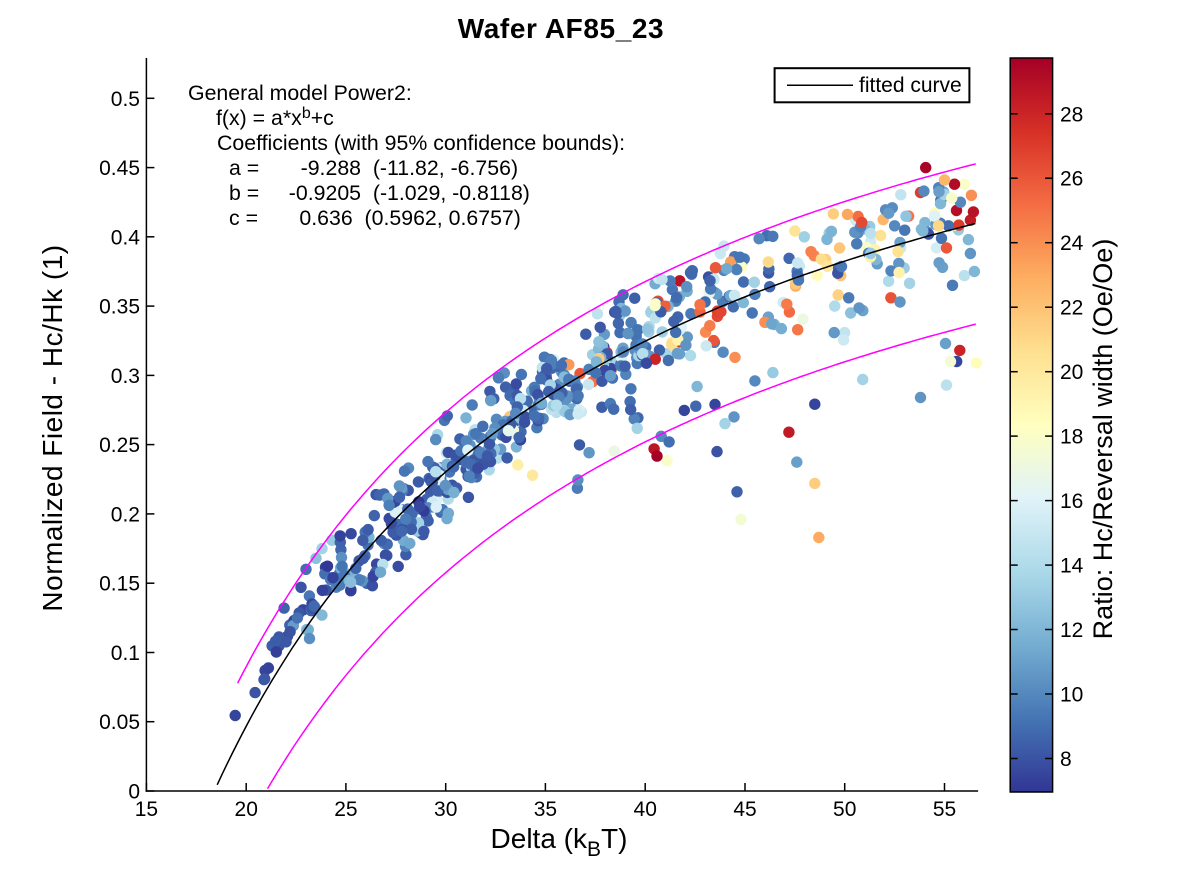  What do you see at coordinates (373, 168) in the screenshot?
I see `svg-text:a = -9.288 (-11.82, -6.: a = -9.288 (-11.82, -6.756)` at bounding box center [373, 168].